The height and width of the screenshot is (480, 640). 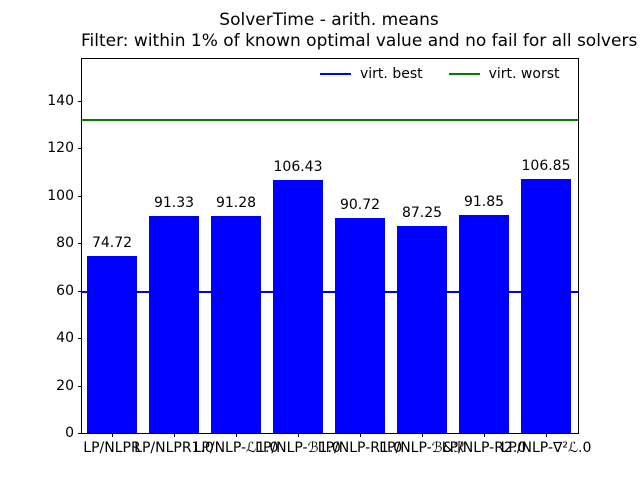 What do you see at coordinates (298, 448) in the screenshot?
I see `x-axis-category-label: LP/NLP-ℬ1.0` at bounding box center [298, 448].